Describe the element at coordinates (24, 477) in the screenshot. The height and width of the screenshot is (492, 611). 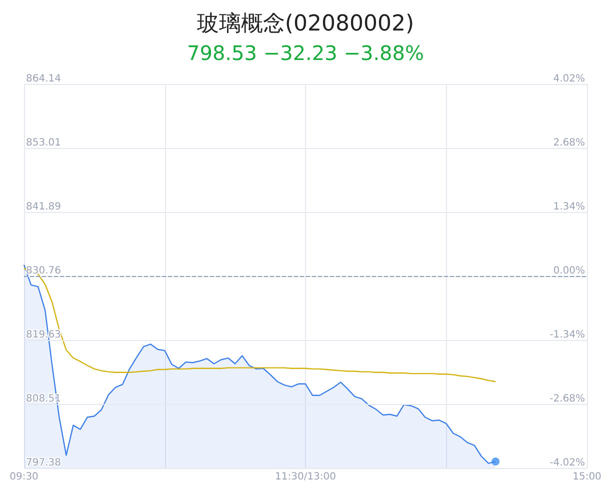
I see `x-tick-label: 09:30` at that location.